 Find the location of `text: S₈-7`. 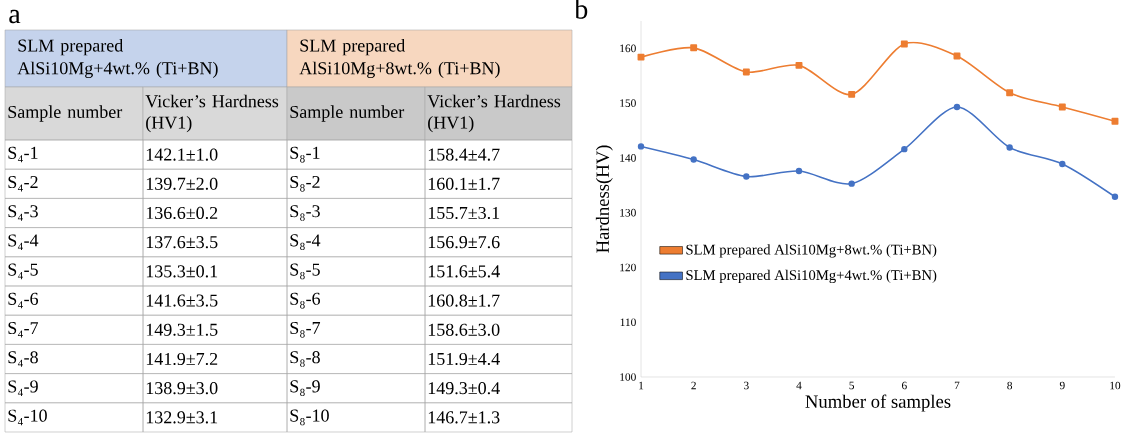

text: S₈-7 is located at coordinates (305, 329).